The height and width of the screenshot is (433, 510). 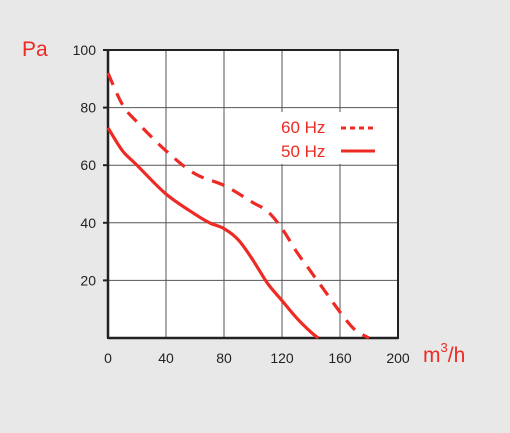 What do you see at coordinates (88, 108) in the screenshot?
I see `y-tick-label-80: 80` at bounding box center [88, 108].